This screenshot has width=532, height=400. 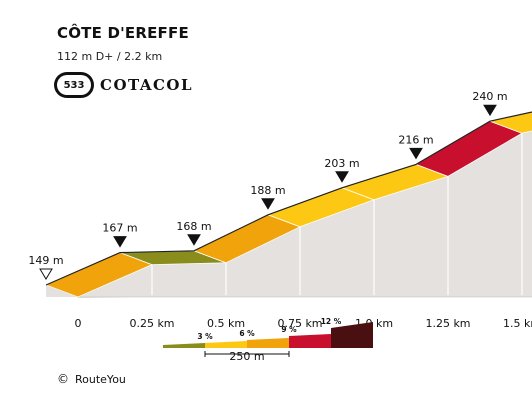 I want to click on credit: © RouteYou, so click(x=91, y=379).